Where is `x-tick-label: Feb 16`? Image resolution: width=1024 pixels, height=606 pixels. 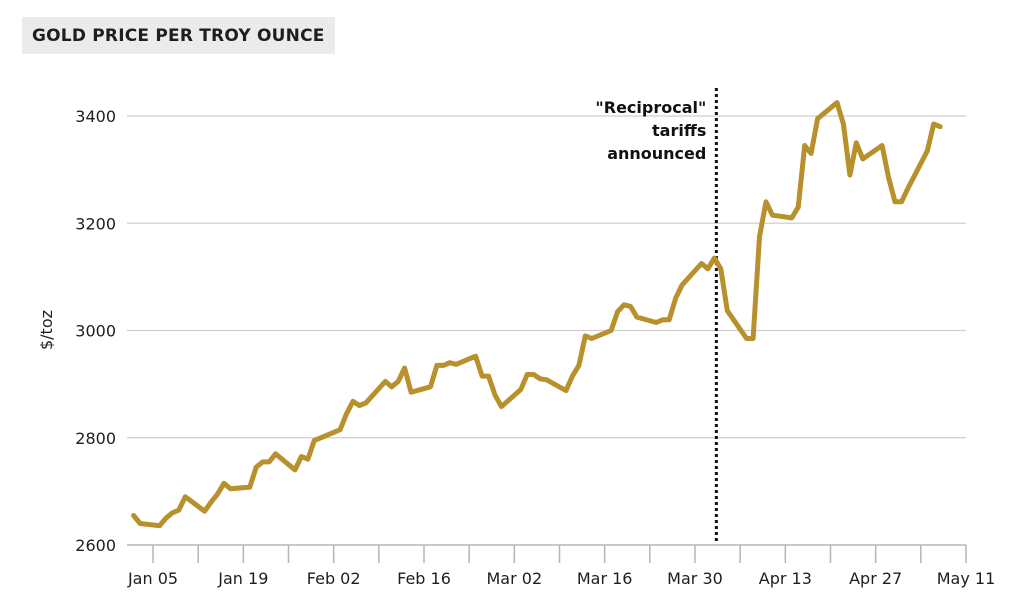 x-tick-label: Feb 16 is located at coordinates (424, 578).